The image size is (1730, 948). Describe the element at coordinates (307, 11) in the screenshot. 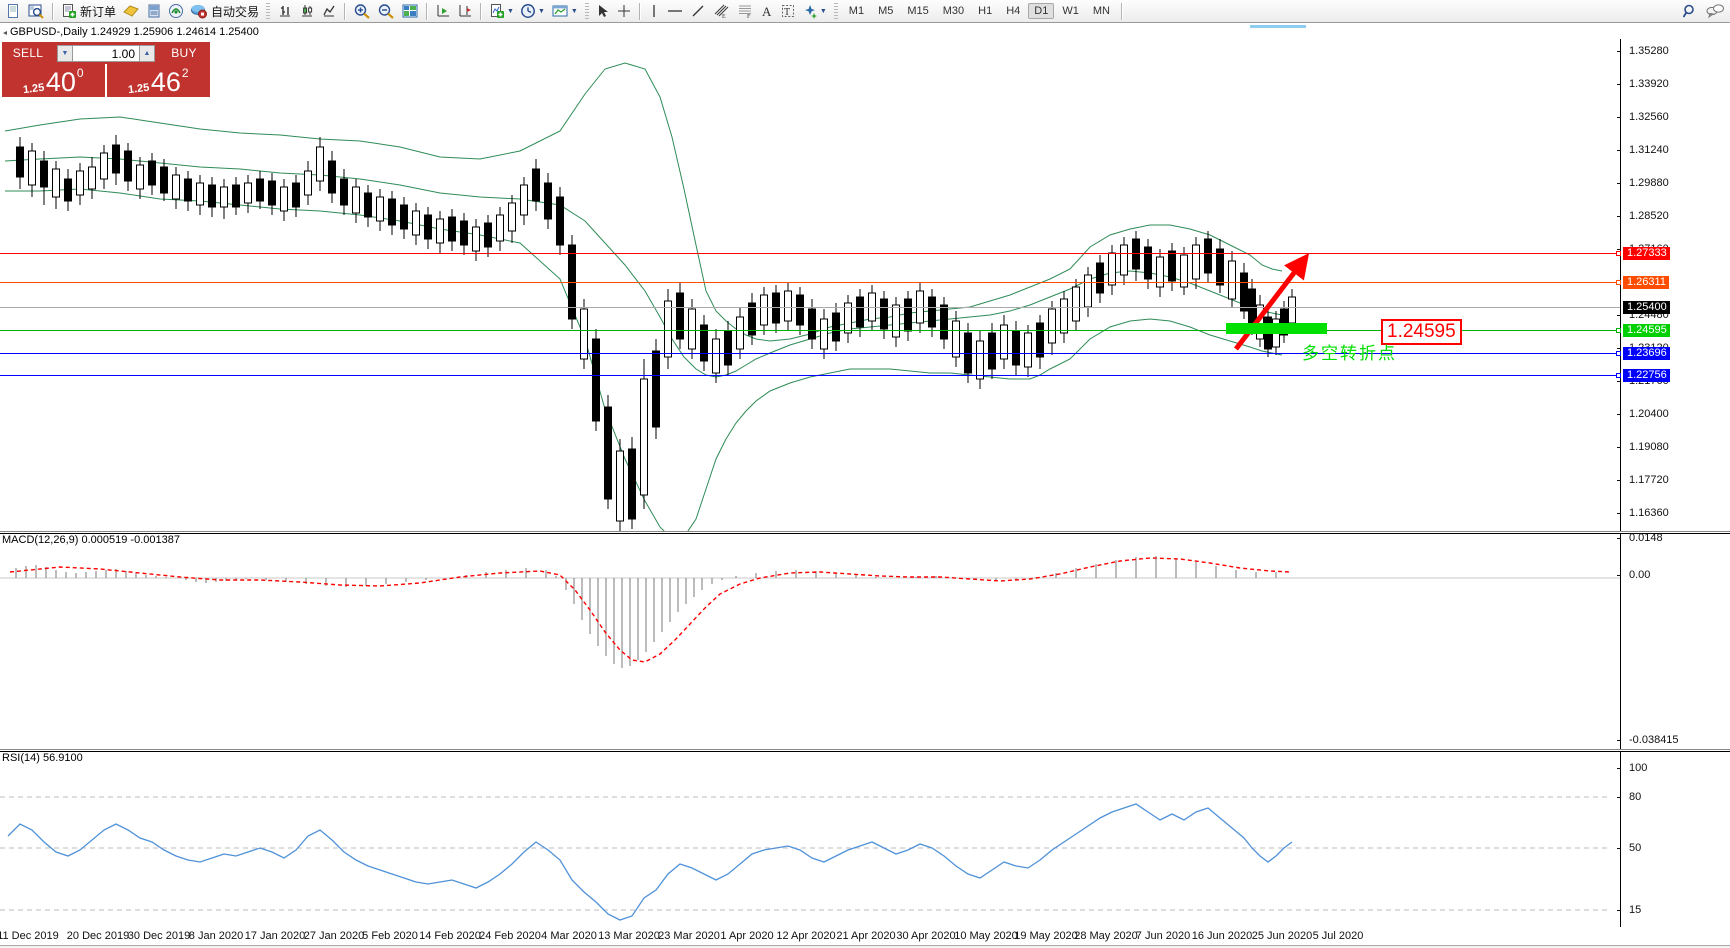

I see `candlestick-chart-icon` at that location.